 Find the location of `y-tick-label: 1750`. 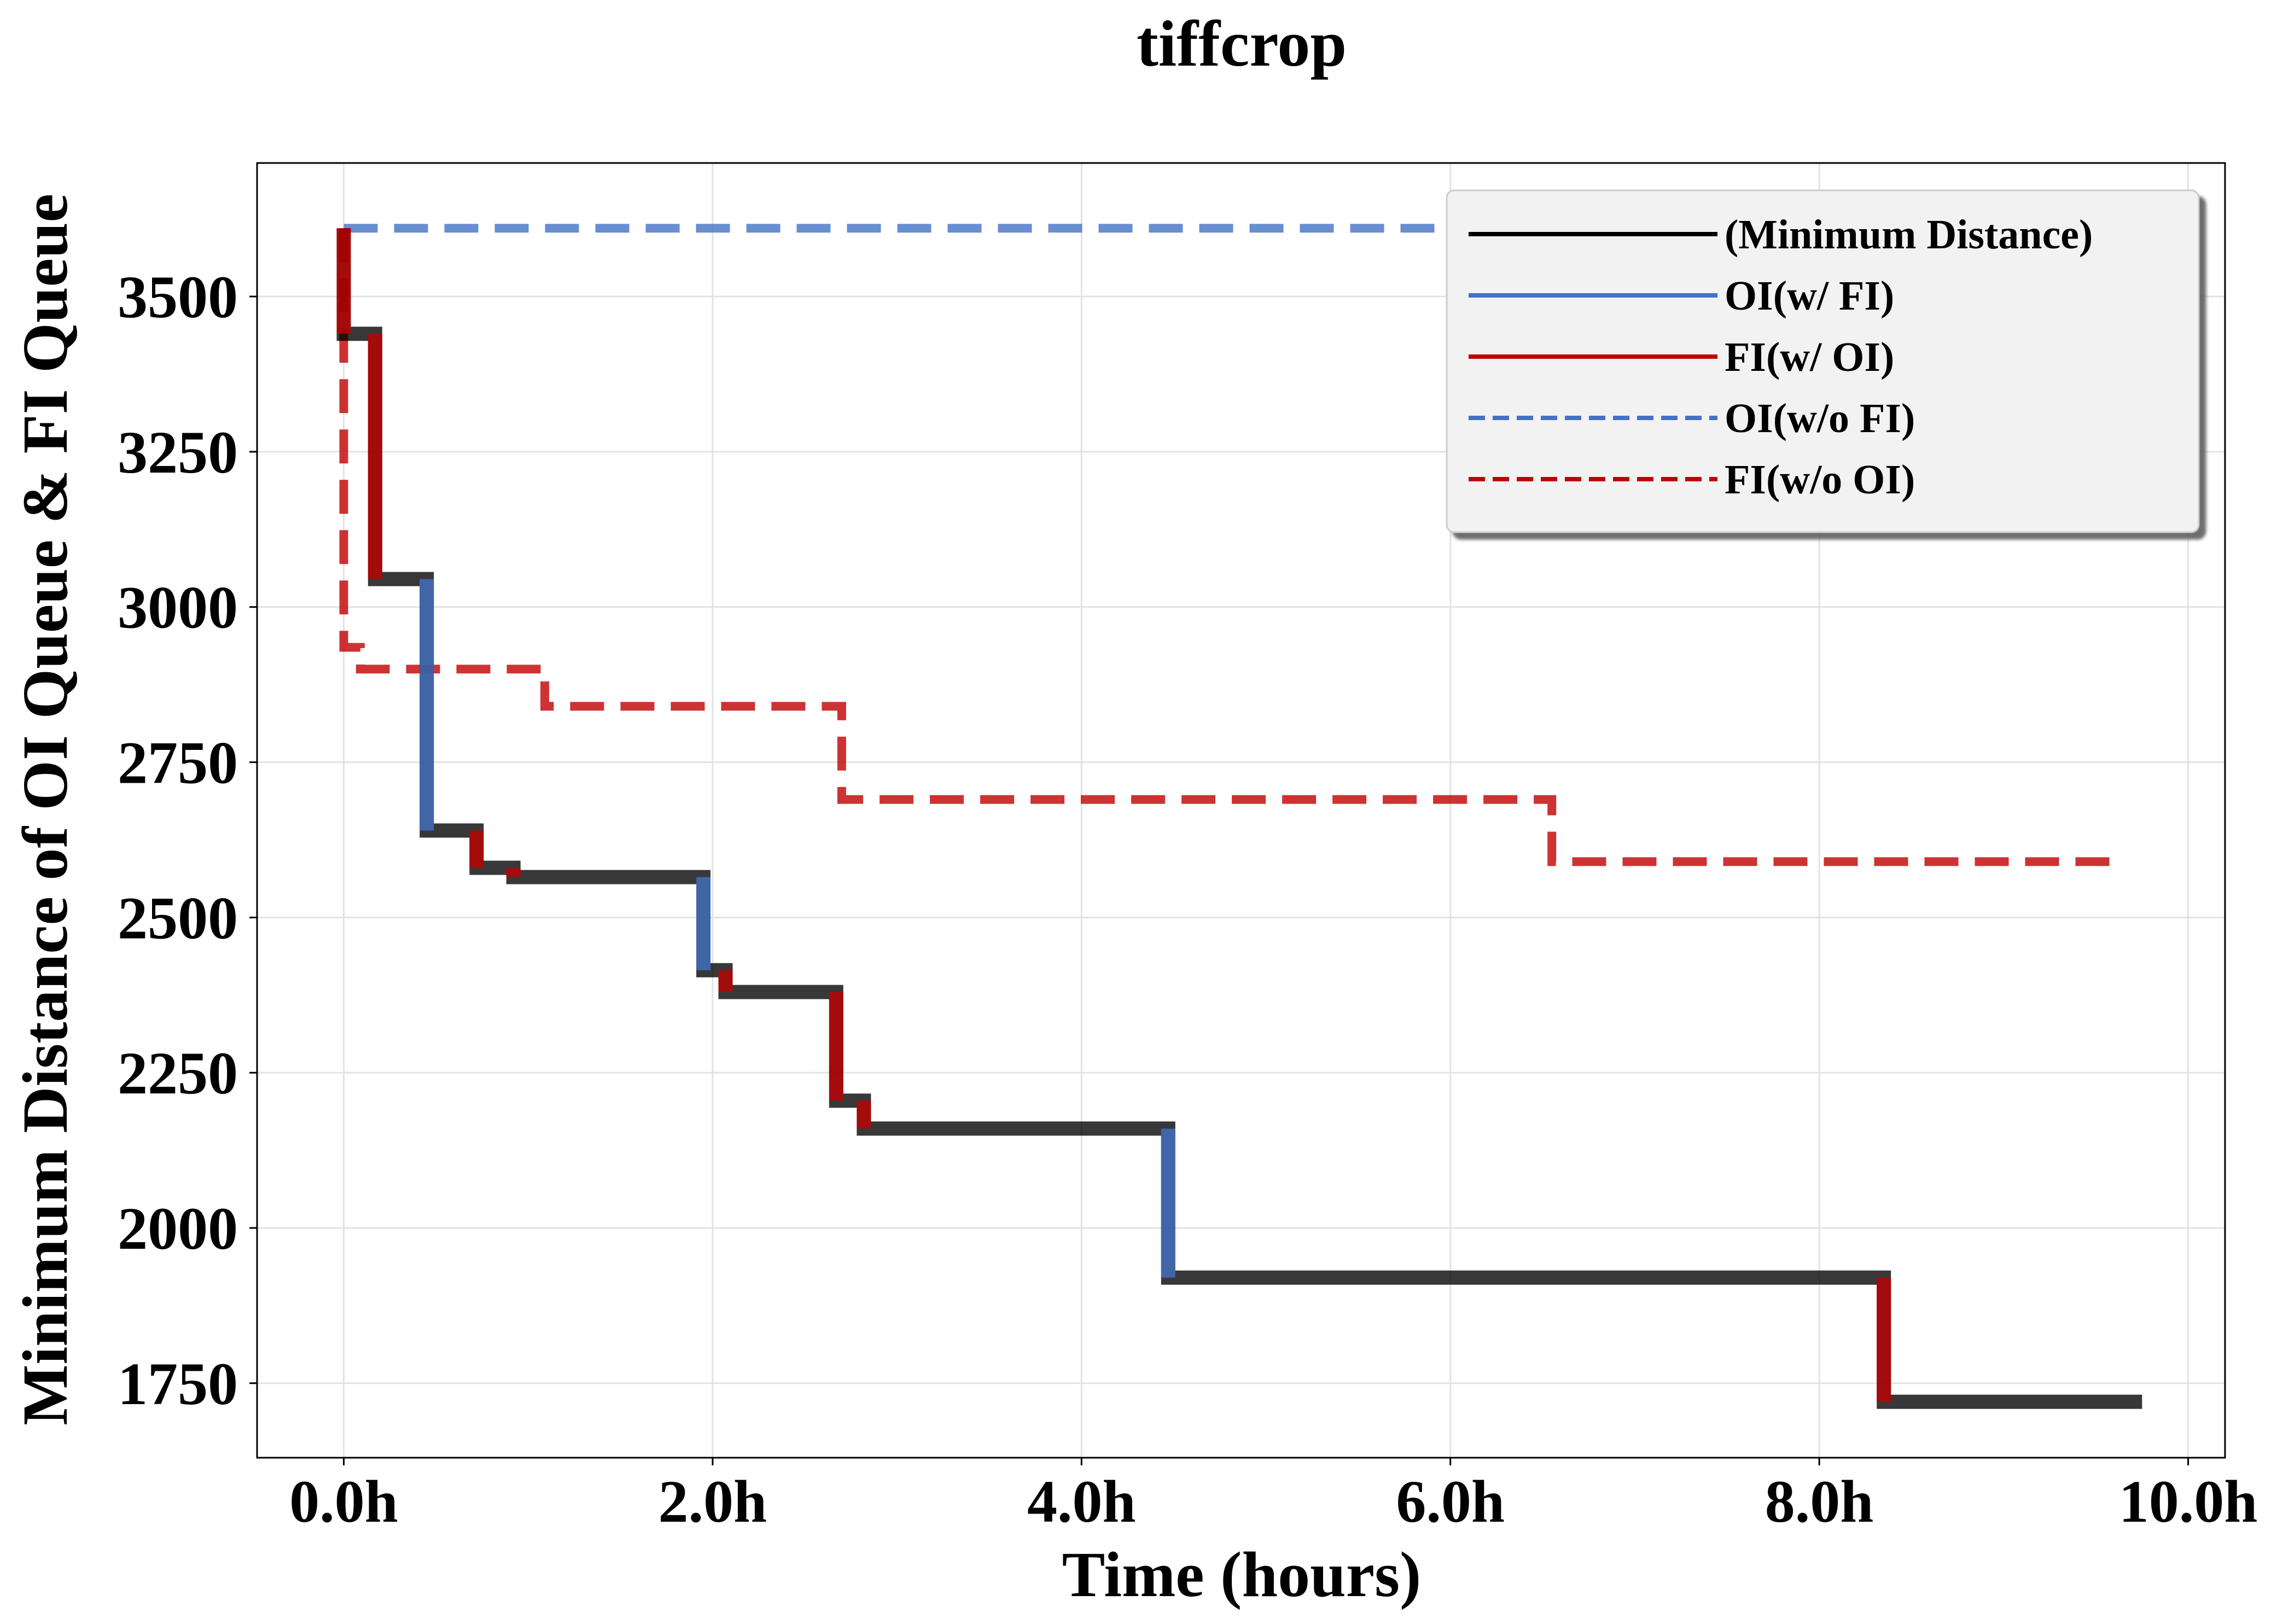

y-tick-label: 1750 is located at coordinates (178, 1384).